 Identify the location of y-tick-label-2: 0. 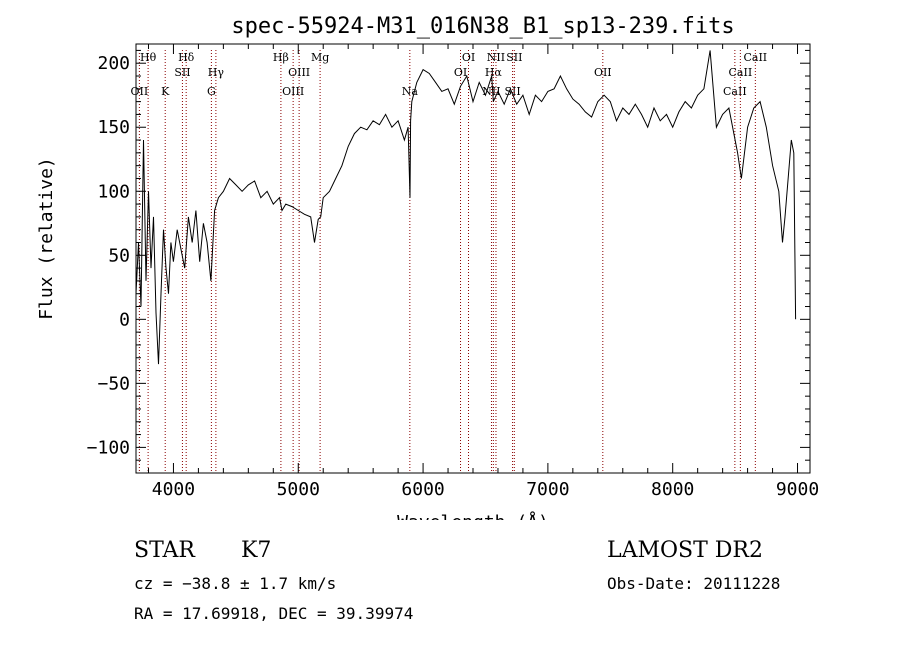
(124, 319).